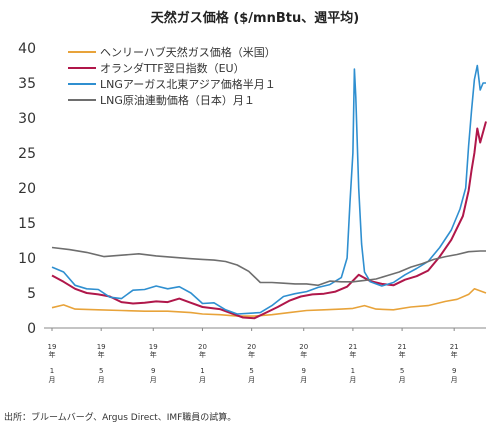  Describe the element at coordinates (31, 329) in the screenshot. I see `y-tick-label: 0` at that location.